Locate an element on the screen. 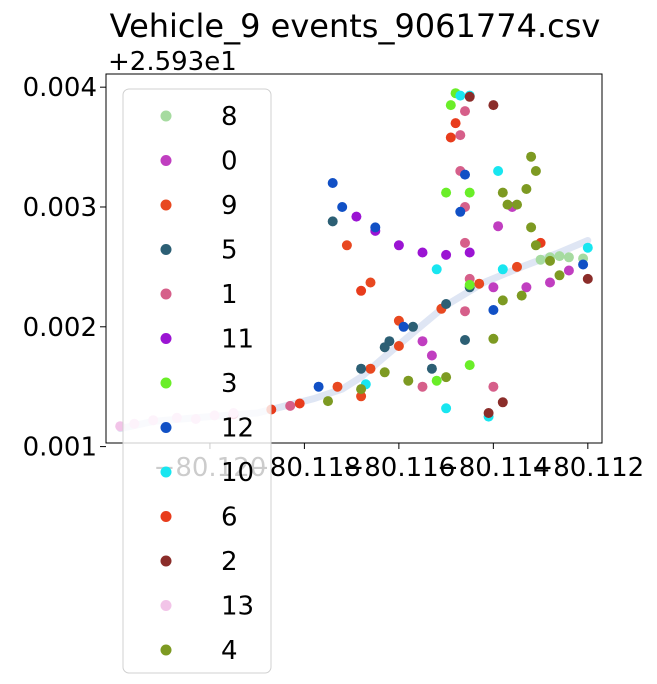 The height and width of the screenshot is (684, 657). legend-label-13: 13 is located at coordinates (237, 607).